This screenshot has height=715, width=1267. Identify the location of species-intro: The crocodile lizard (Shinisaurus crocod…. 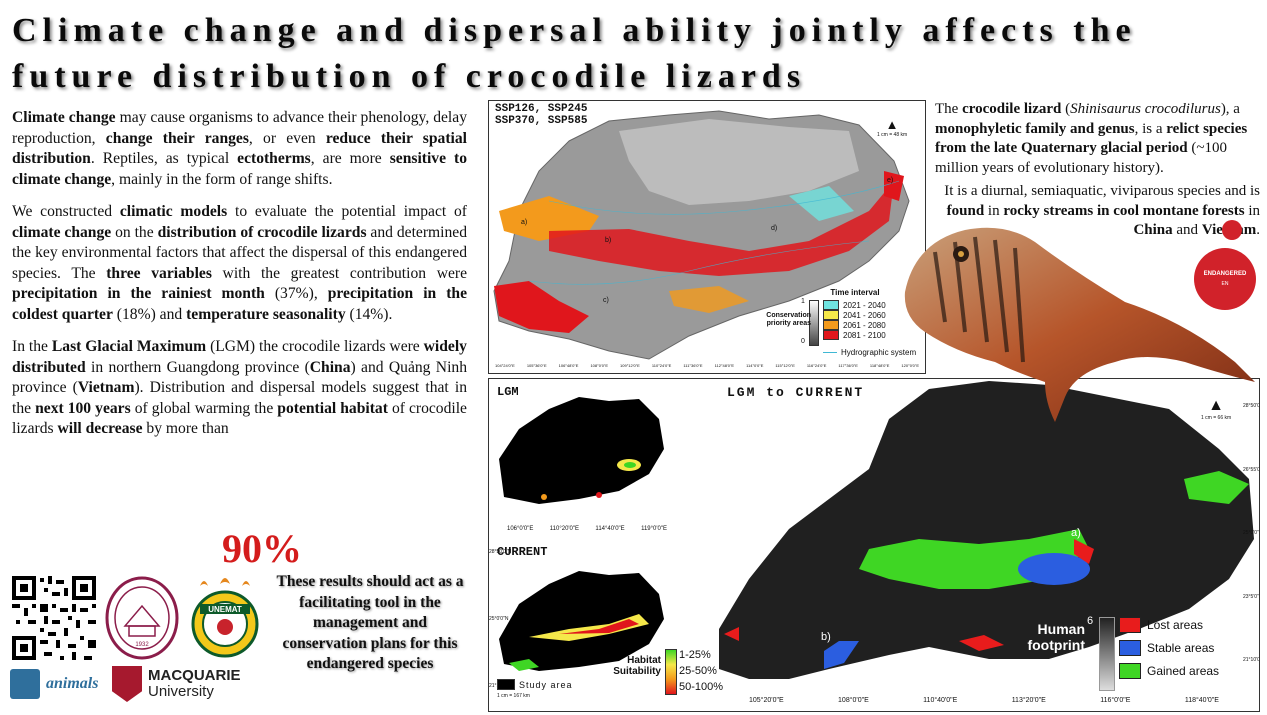
(1097, 139).